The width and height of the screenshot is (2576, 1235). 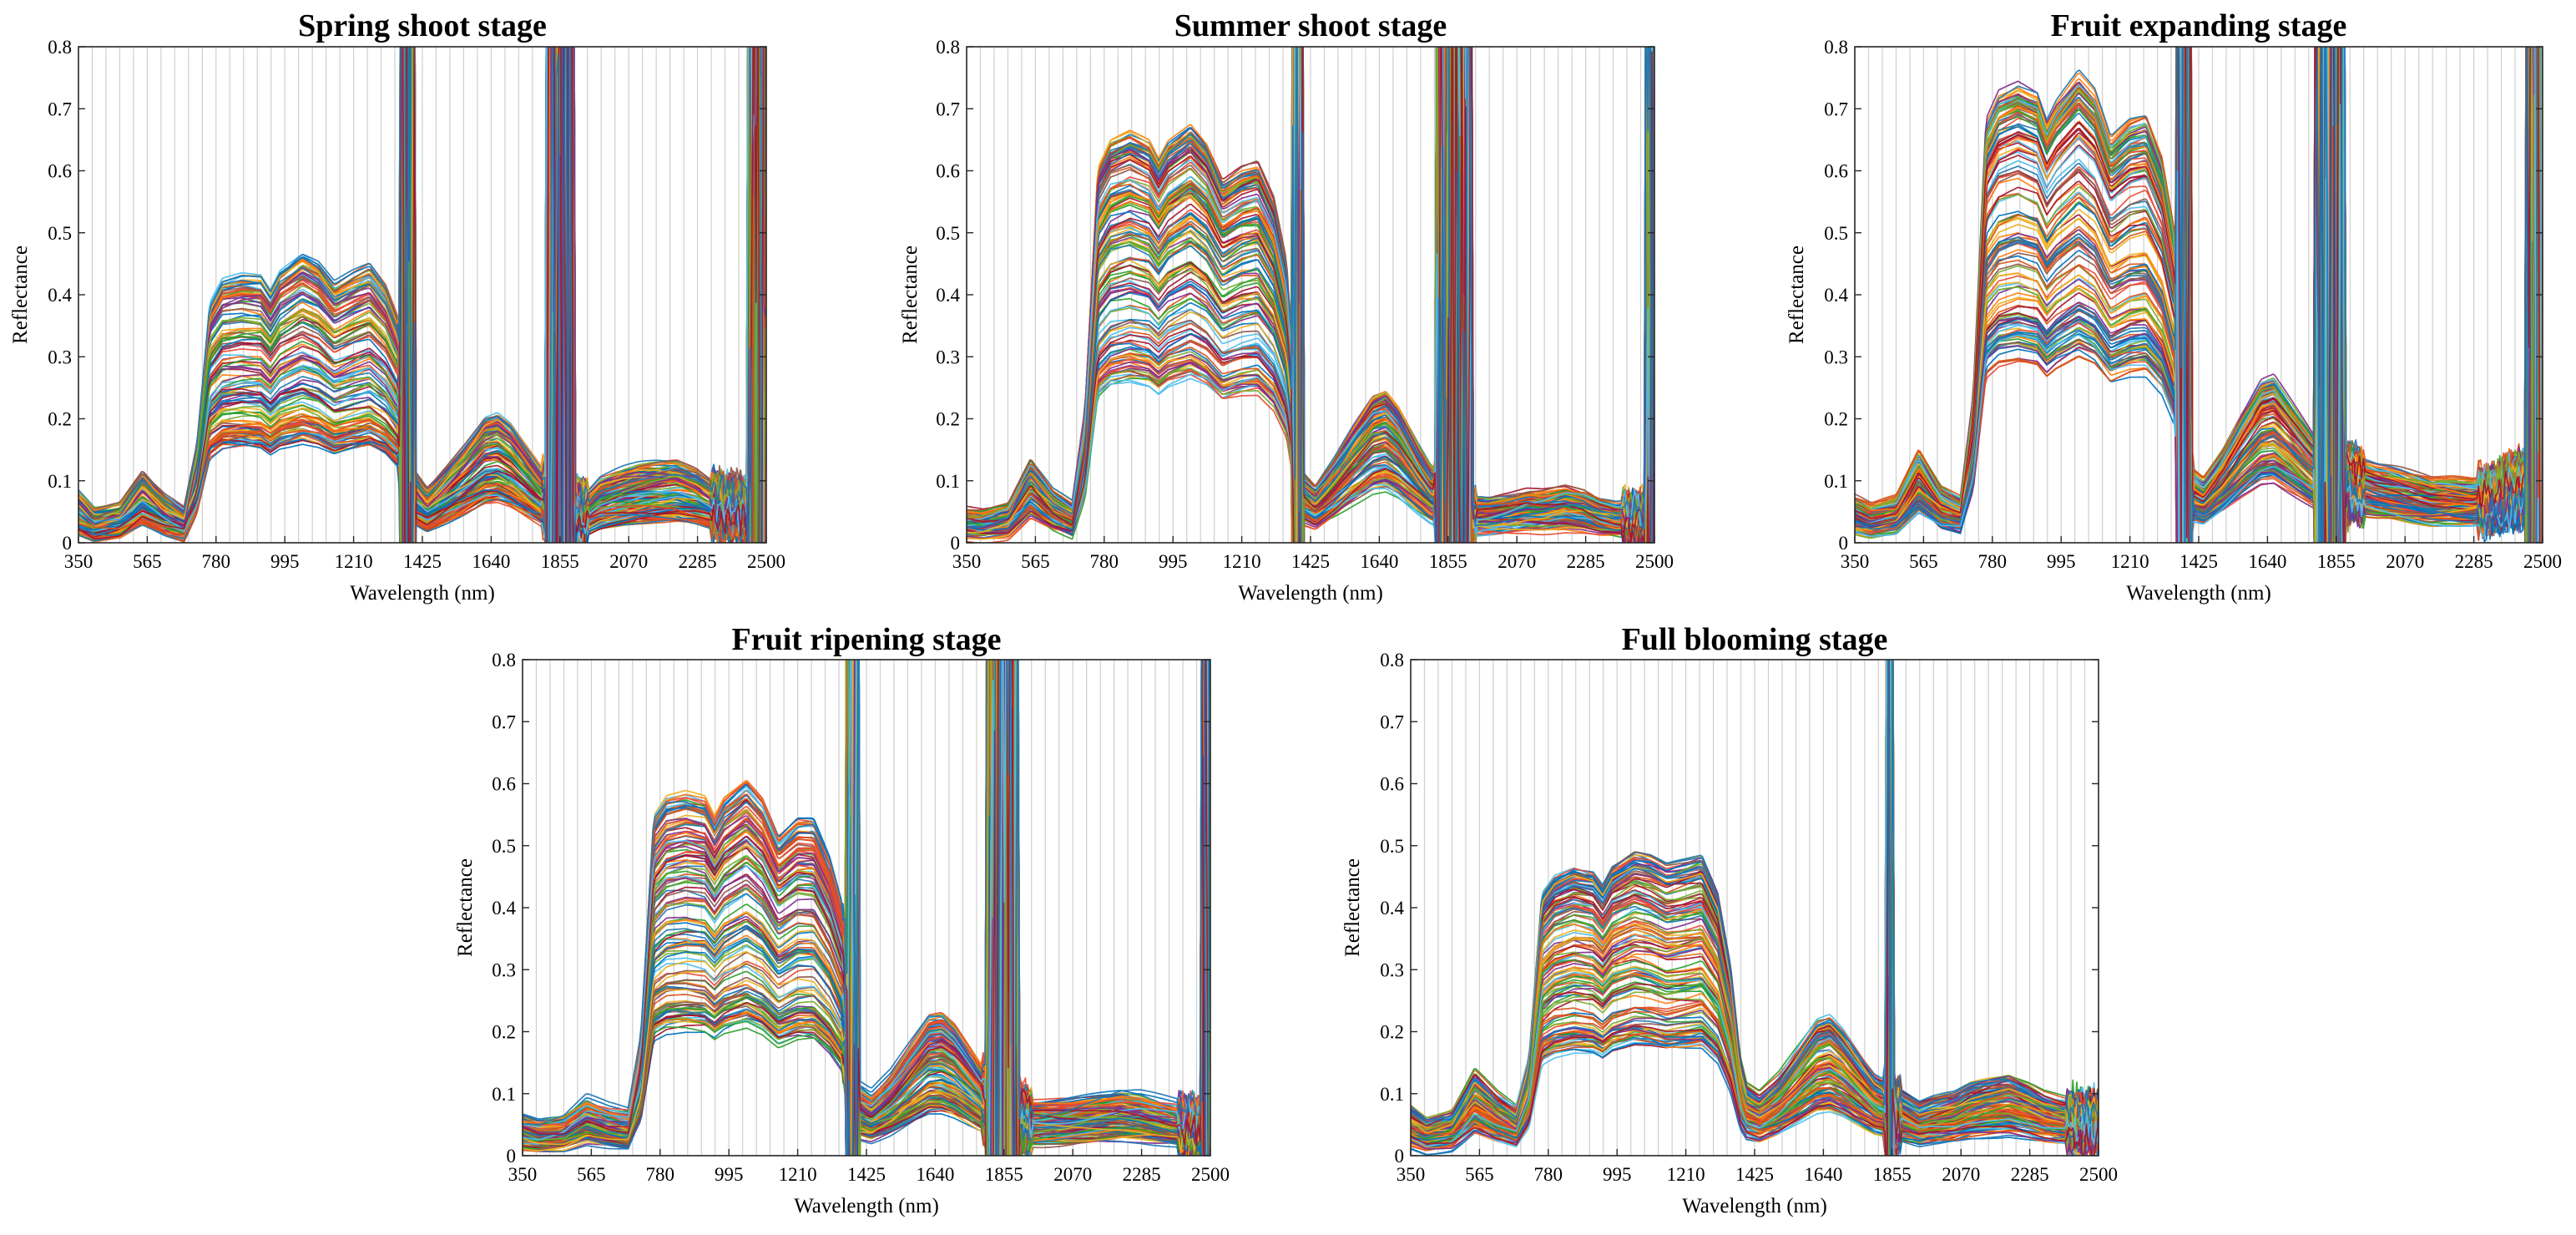 I want to click on chart-title: Full blooming stage, so click(x=1755, y=639).